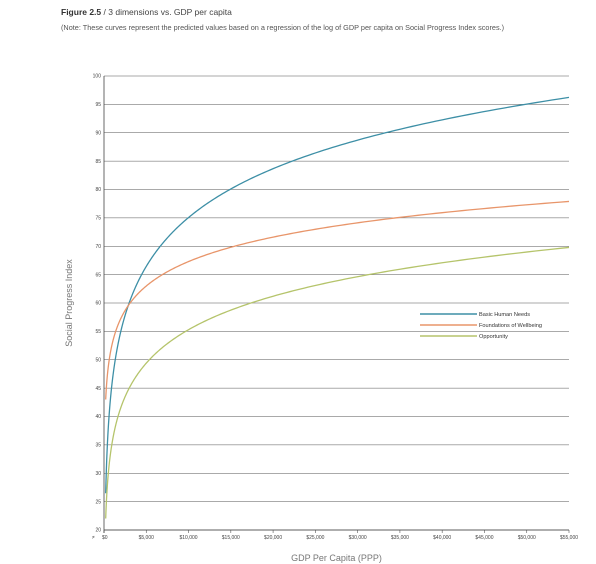  What do you see at coordinates (442, 538) in the screenshot?
I see `x-tick-label: $40,000` at bounding box center [442, 538].